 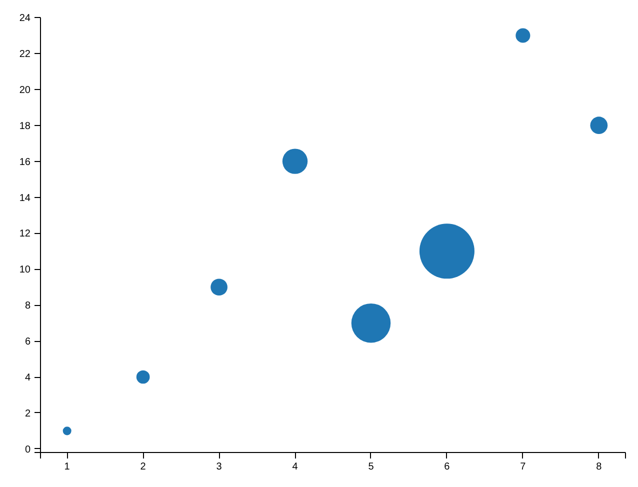 What do you see at coordinates (25, 162) in the screenshot?
I see `y-tick-label: 16` at bounding box center [25, 162].